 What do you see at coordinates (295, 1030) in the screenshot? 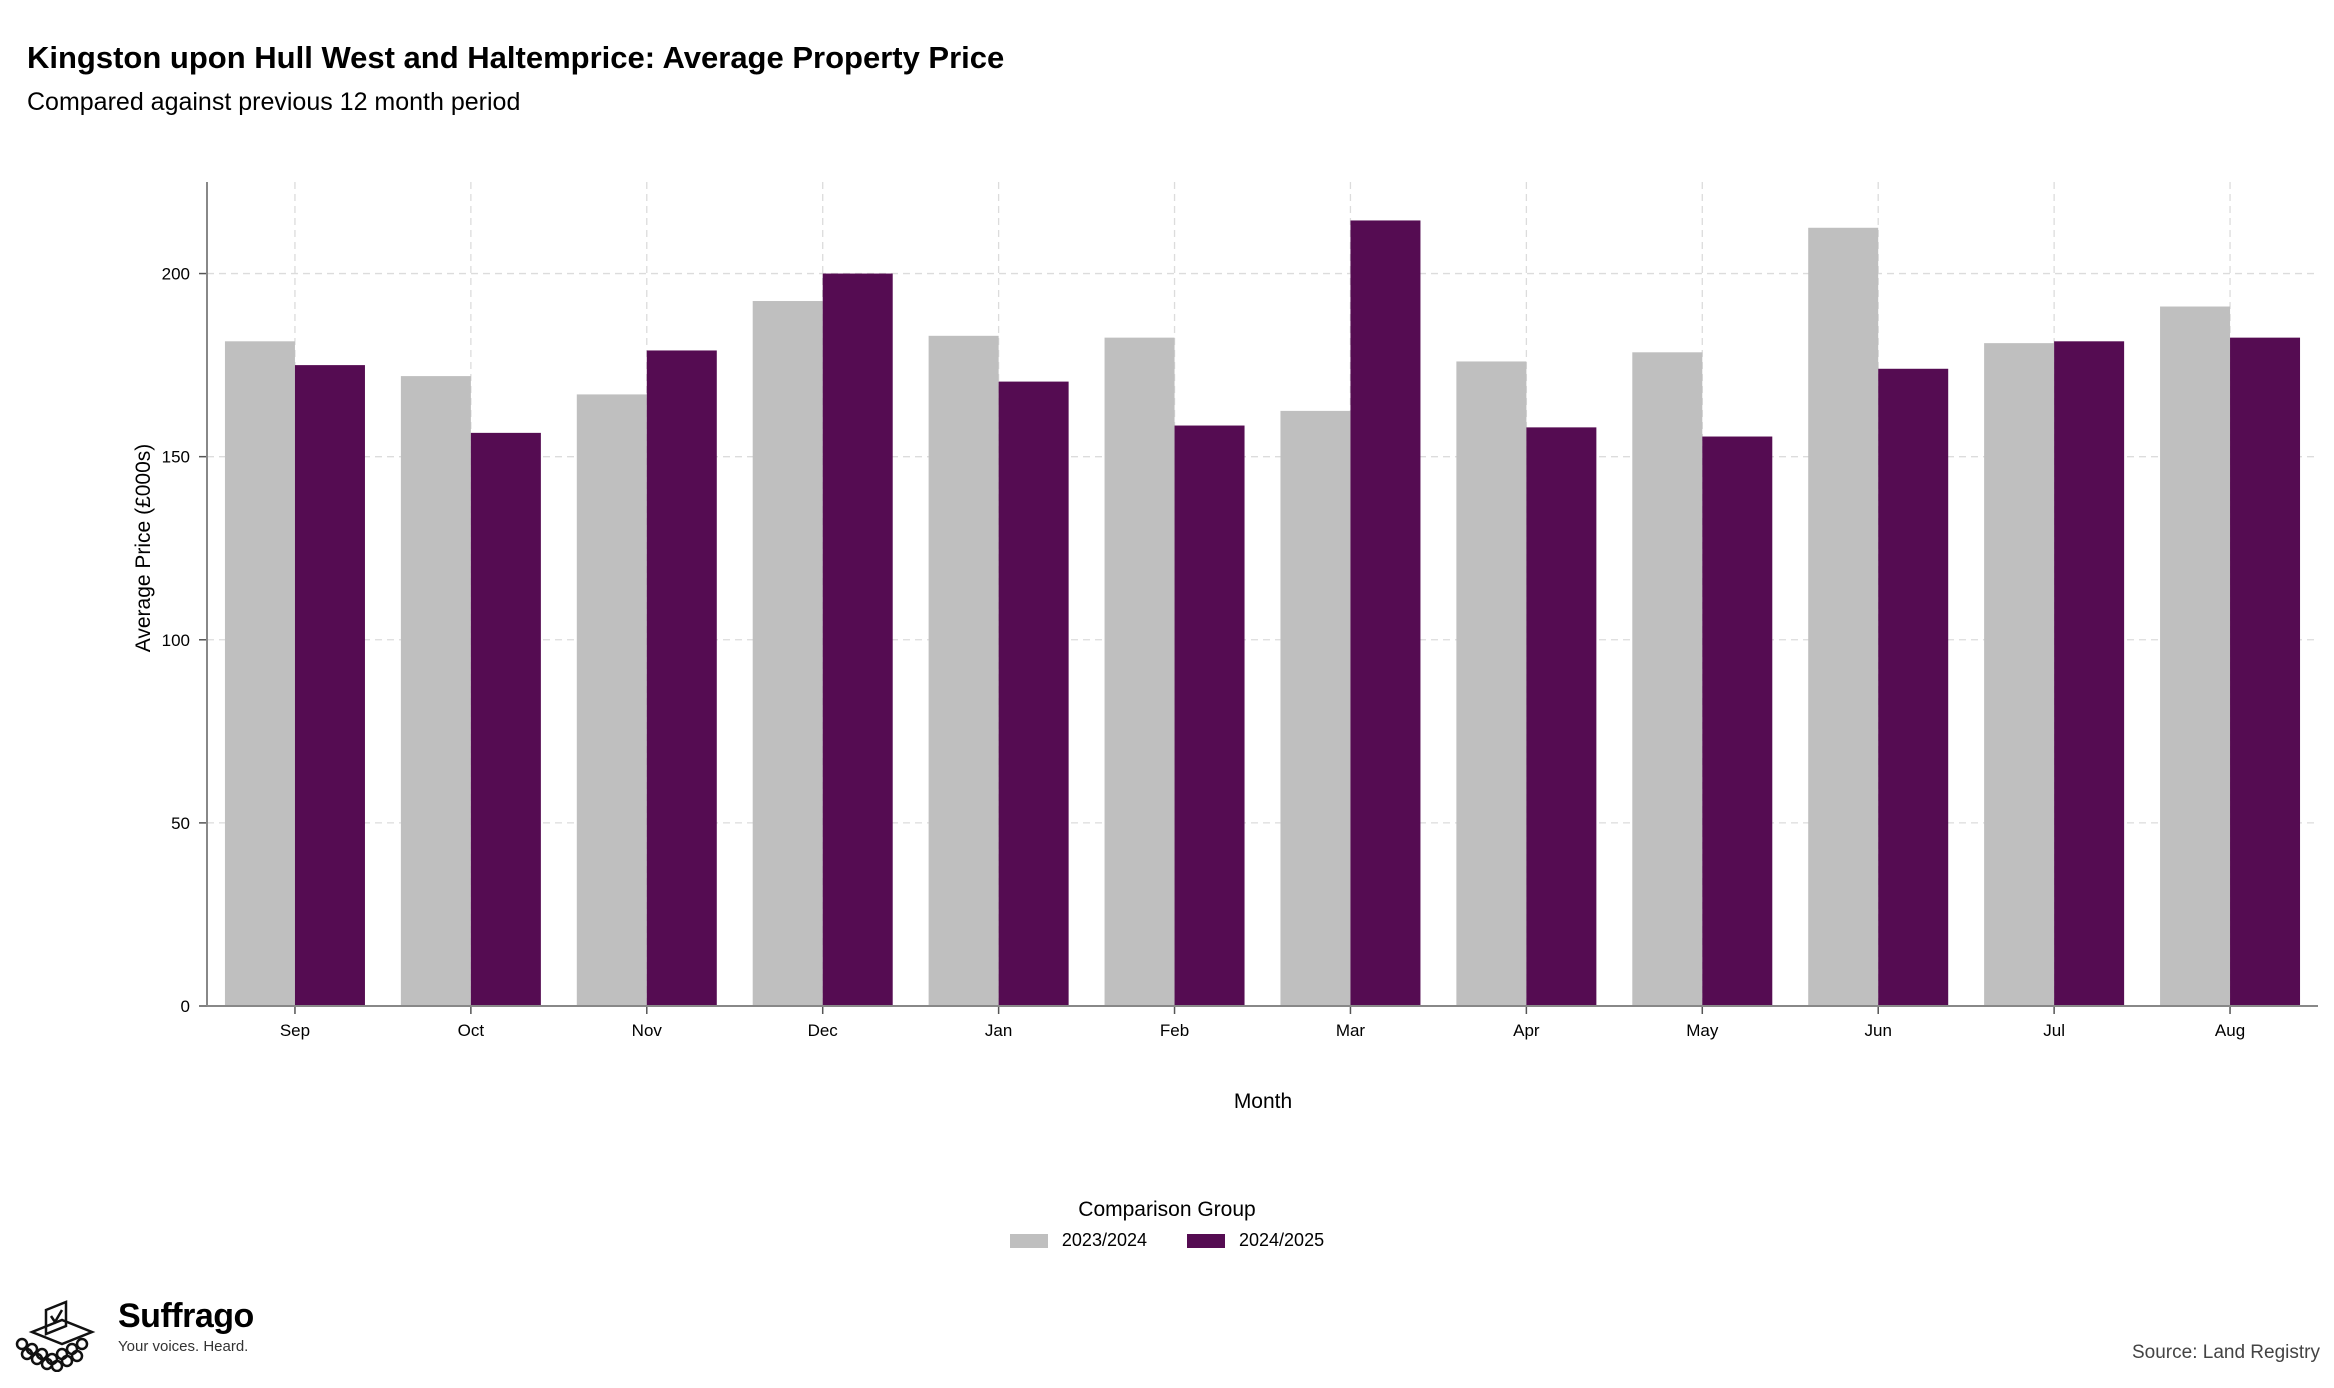
I see `x-tick-label-sep: Sep` at bounding box center [295, 1030].